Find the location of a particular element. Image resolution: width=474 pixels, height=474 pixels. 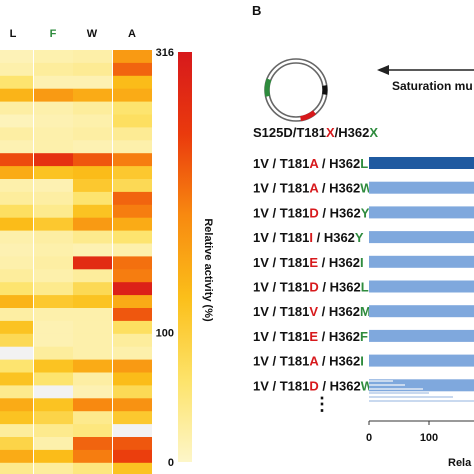

bar-label-part: D is located at coordinates (313, 287).